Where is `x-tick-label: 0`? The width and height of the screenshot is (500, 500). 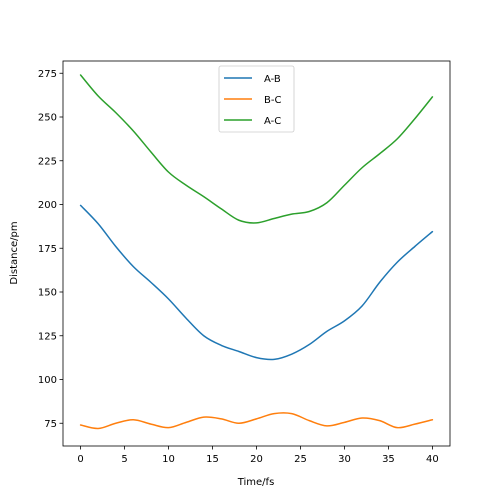
x-tick-label: 0 is located at coordinates (80, 459).